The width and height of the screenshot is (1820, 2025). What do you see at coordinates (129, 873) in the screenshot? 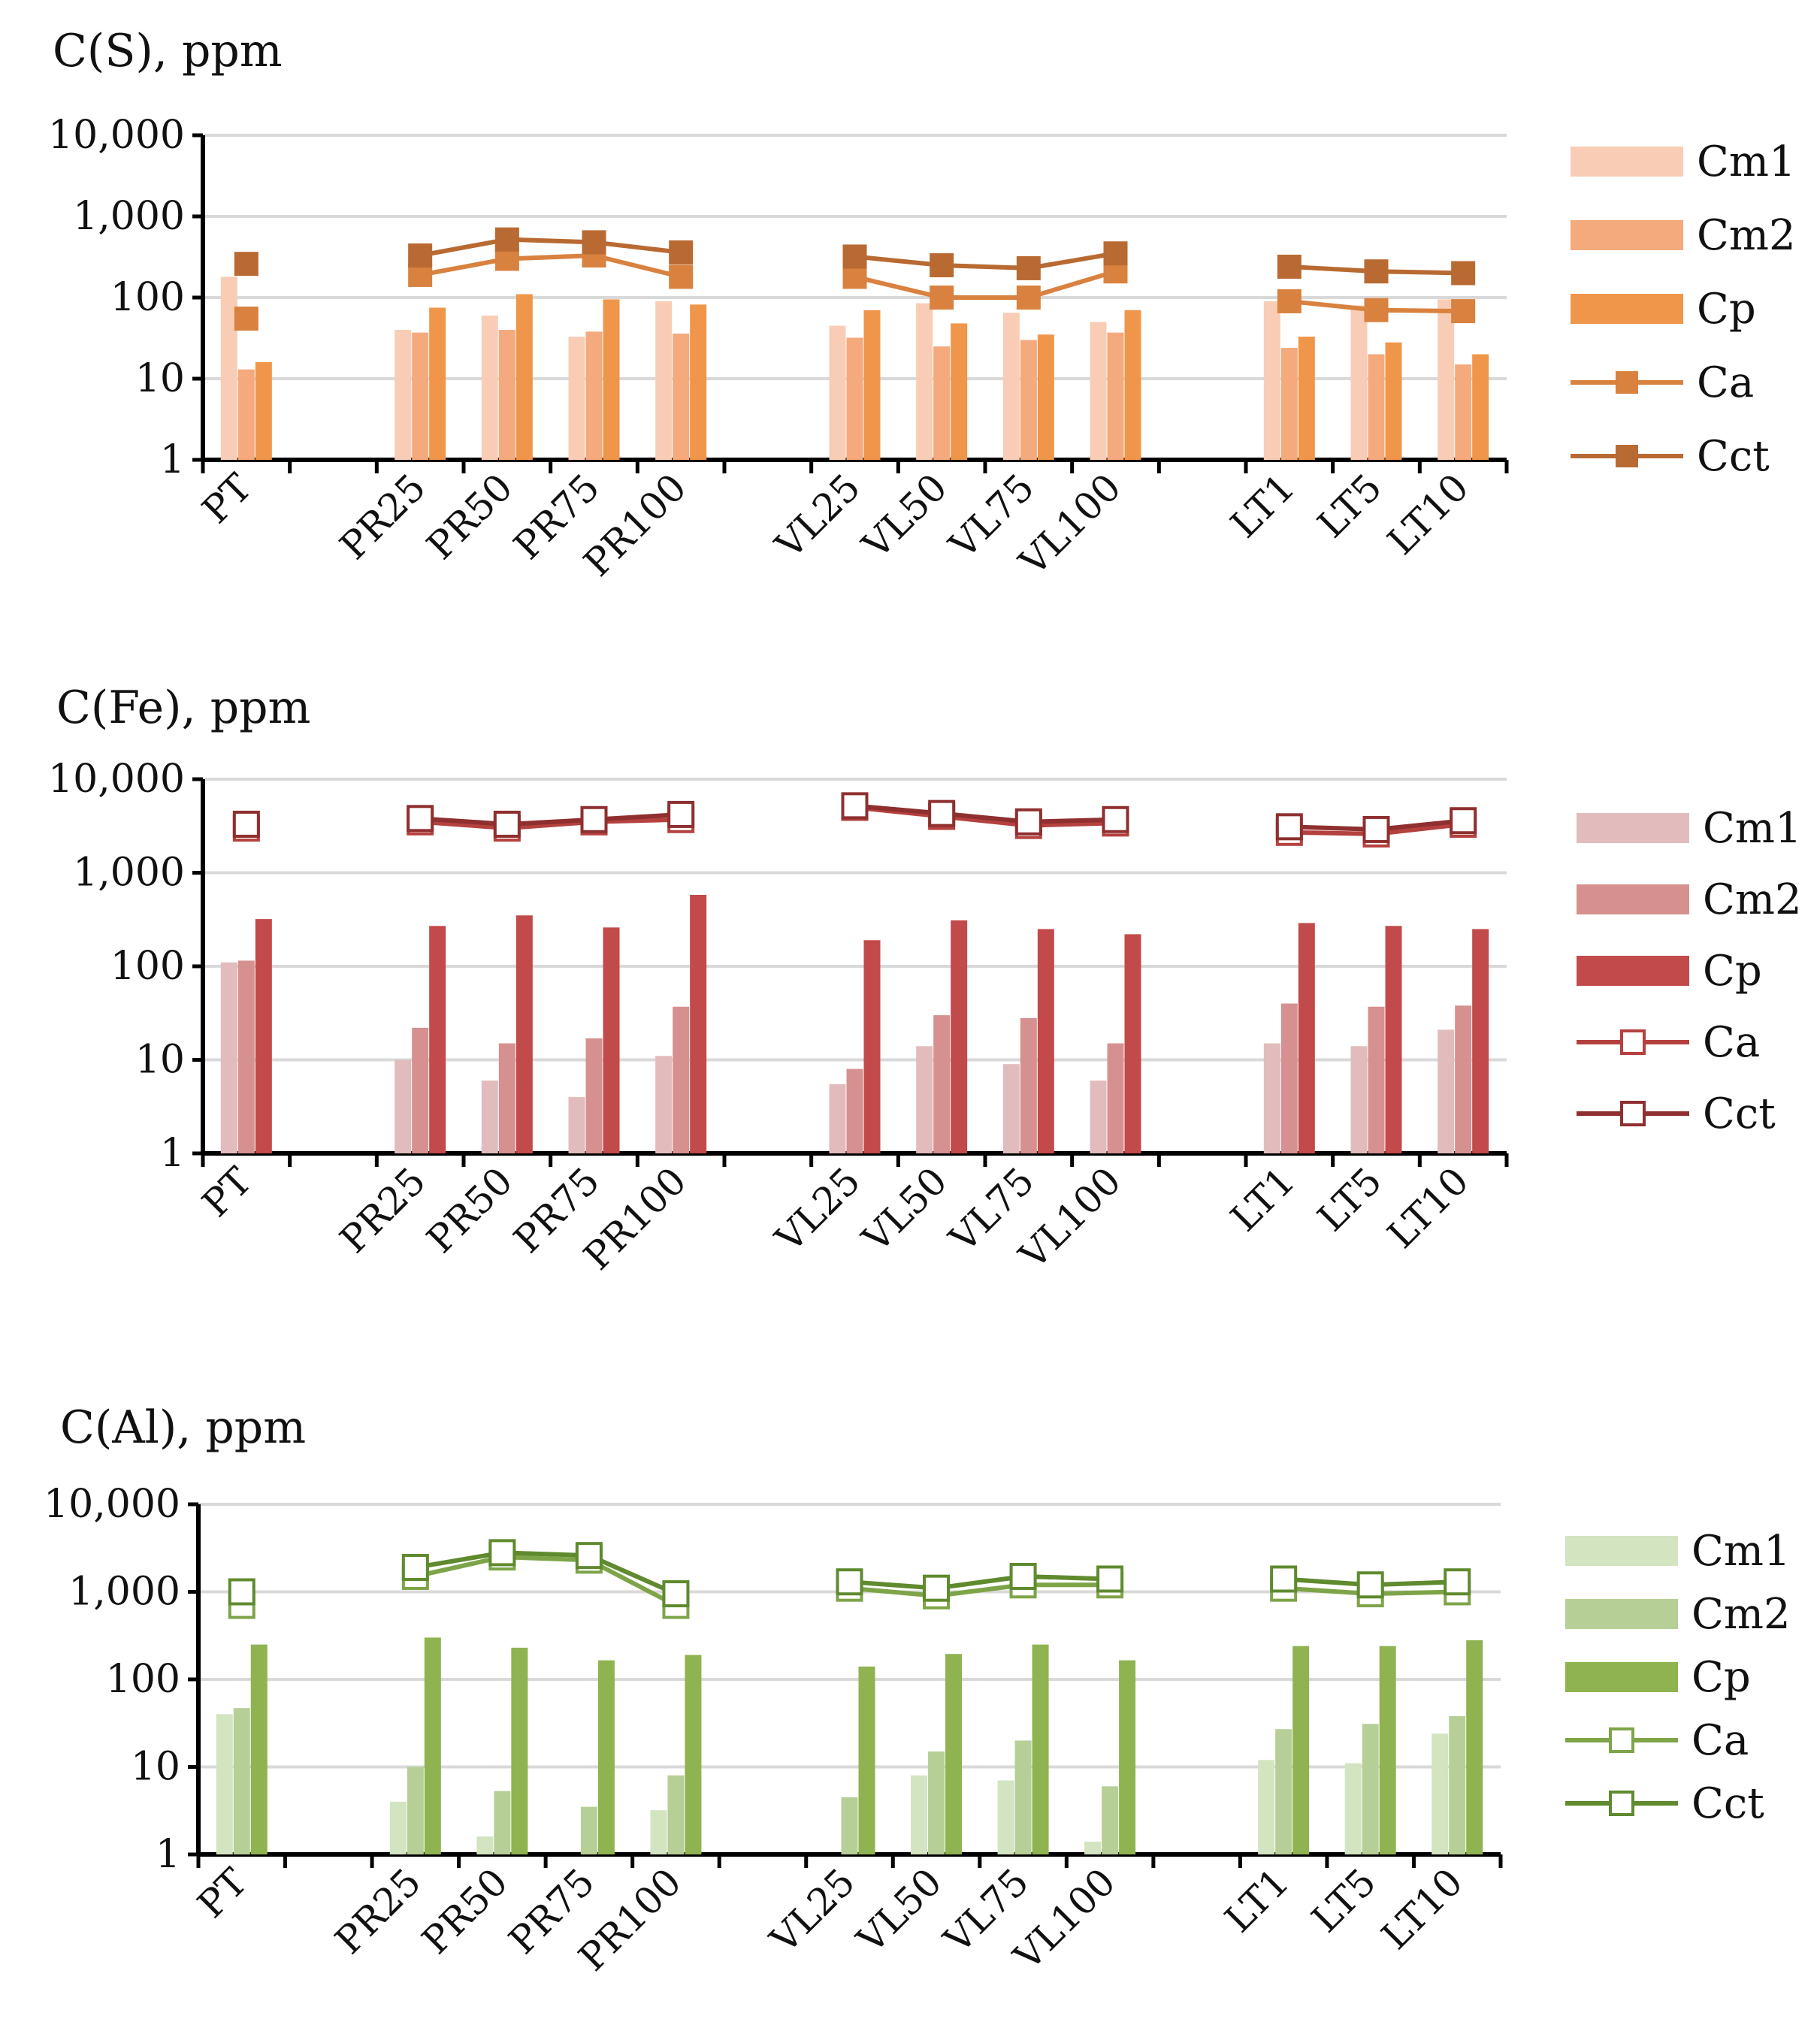
I see `y-tick-label: 1,000` at bounding box center [129, 873].